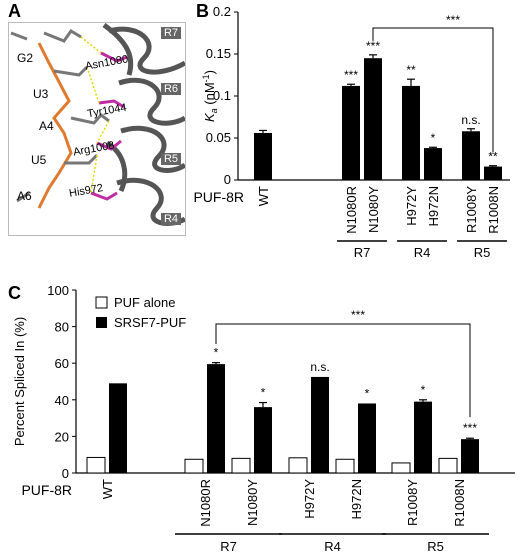 The width and height of the screenshot is (520, 554). Describe the element at coordinates (24, 196) in the screenshot. I see `label-nucleotide: A6` at that location.